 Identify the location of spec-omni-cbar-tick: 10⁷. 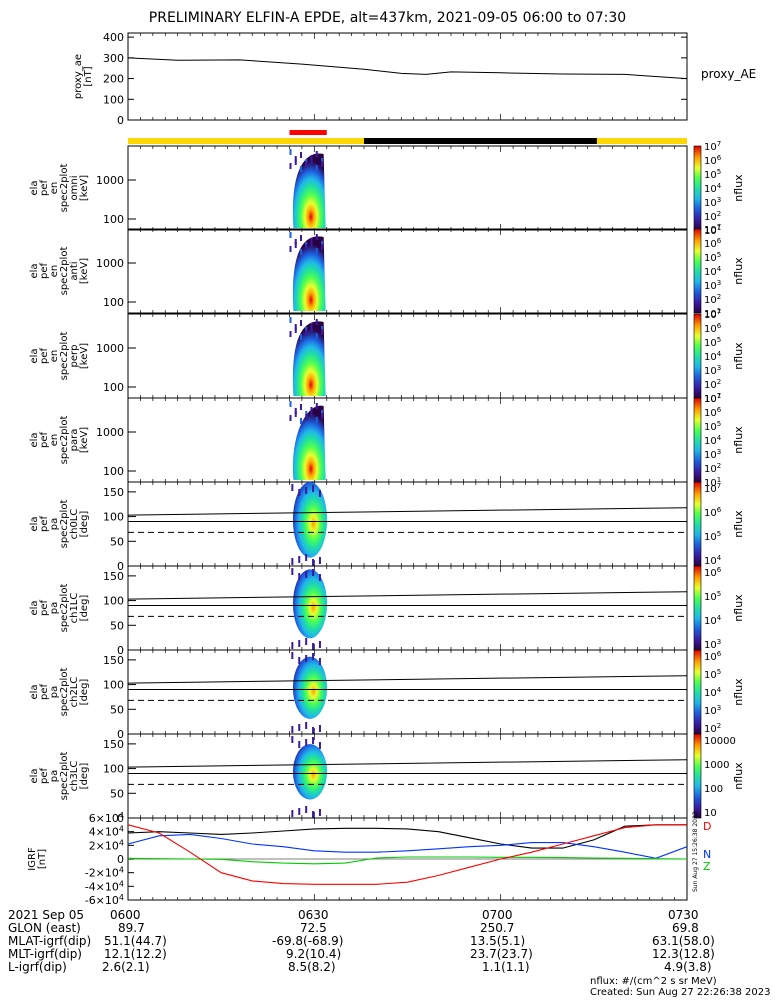
(712, 146).